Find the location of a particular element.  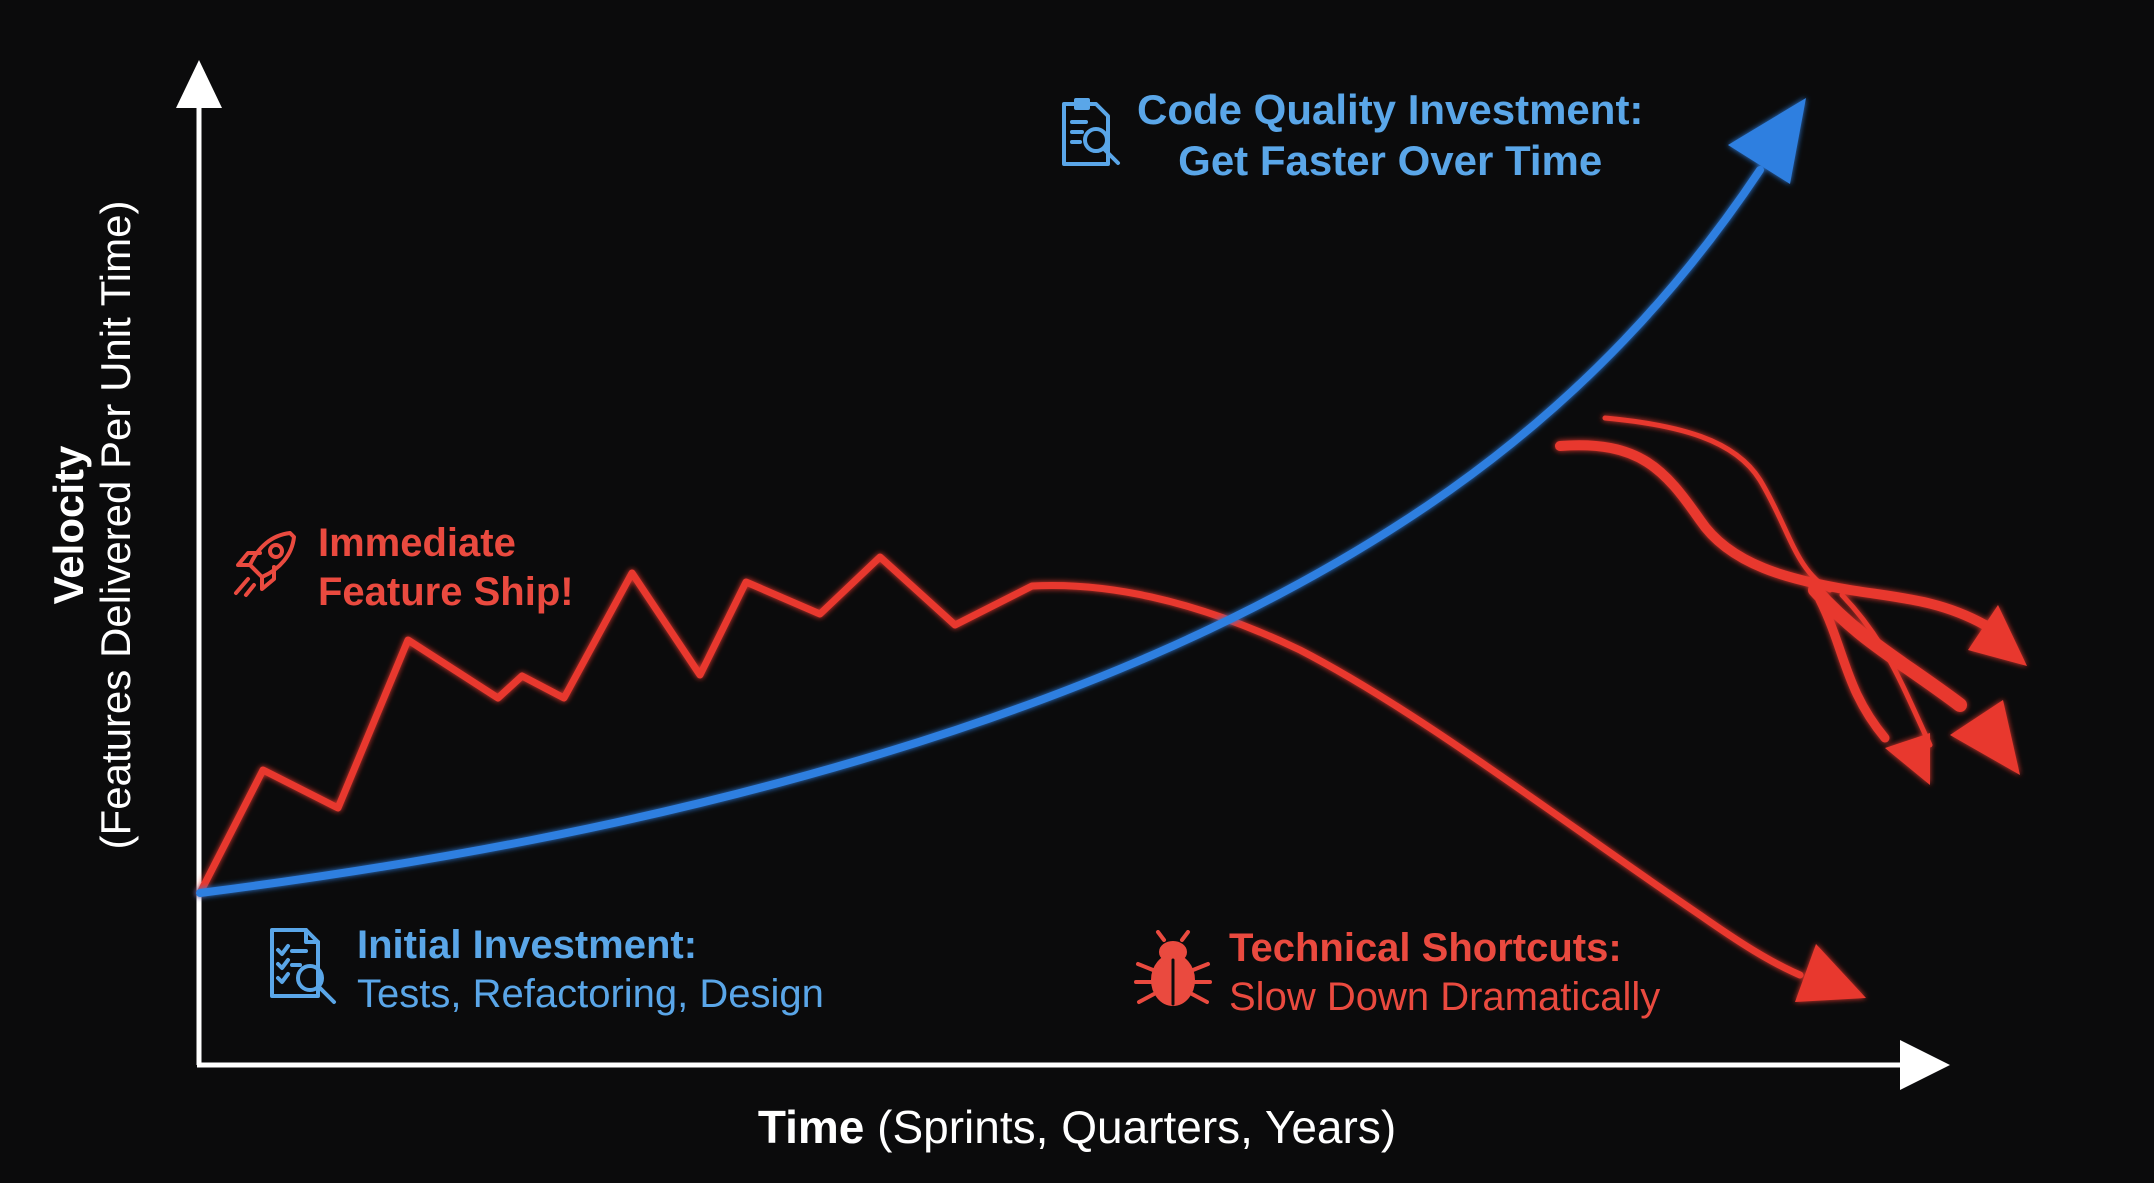

branch-middle-arrowhead is located at coordinates (1985, 737).